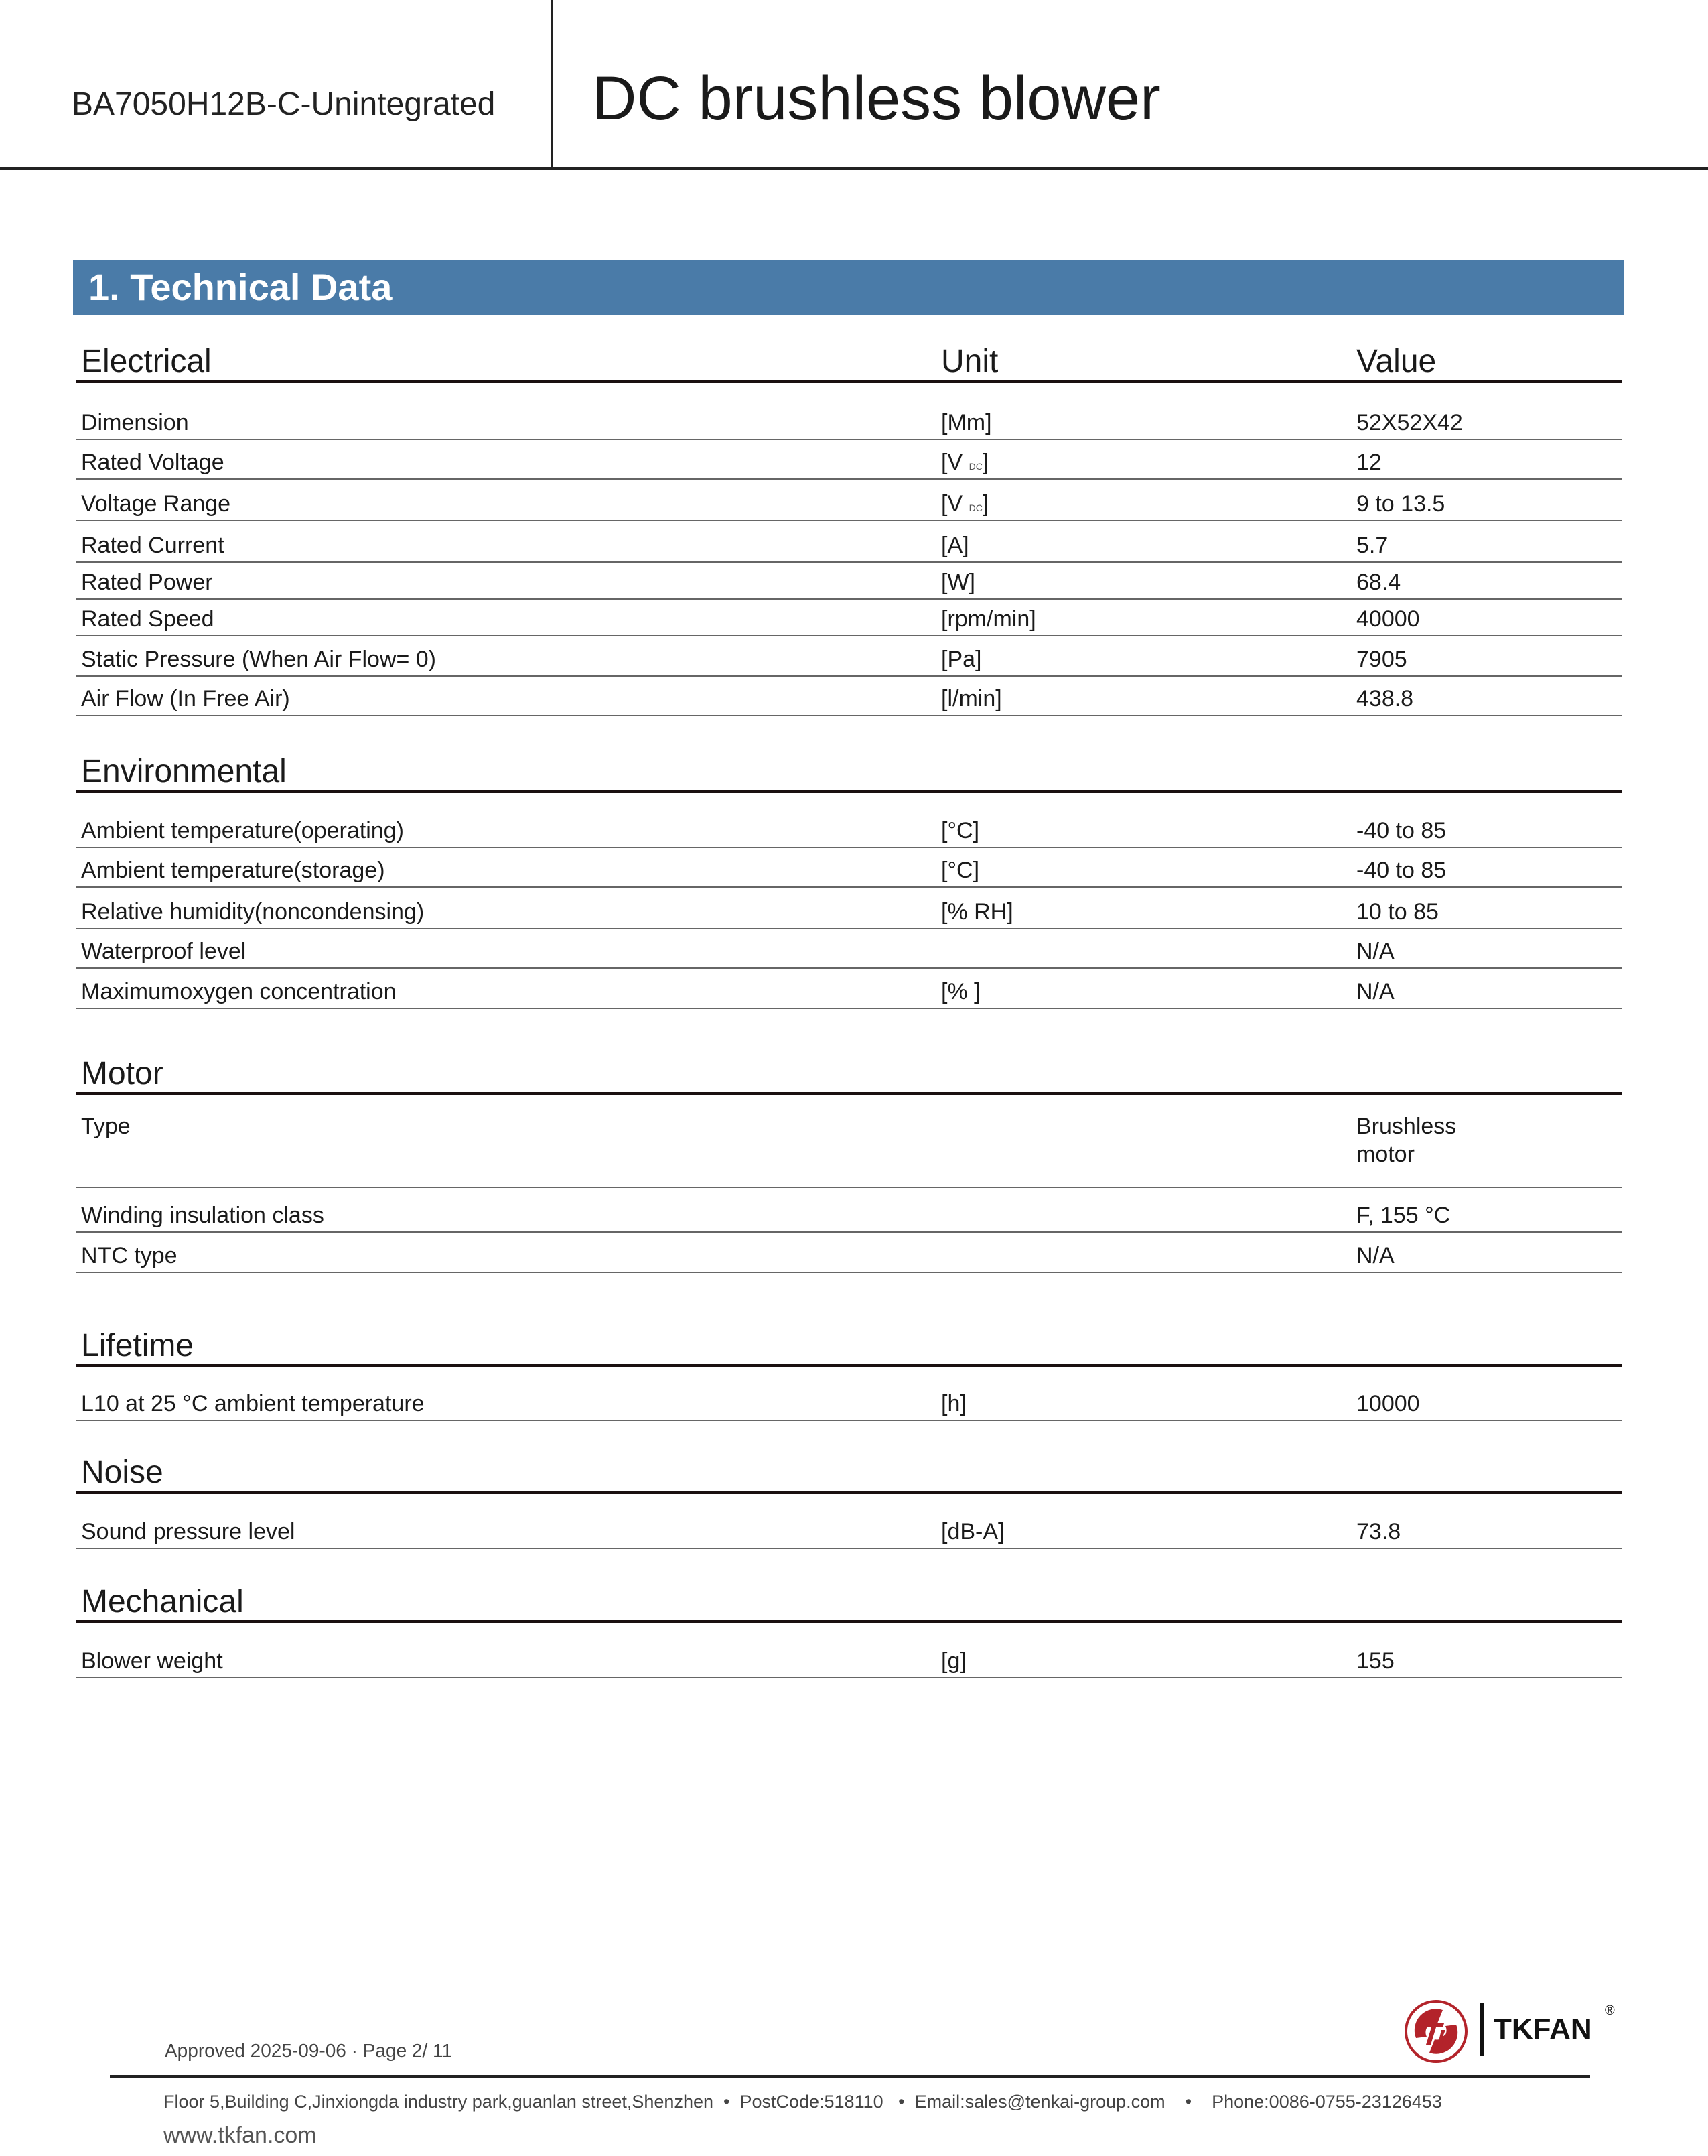 The width and height of the screenshot is (1708, 2156). I want to click on section-header-mechanical: Mechanical, so click(849, 1599).